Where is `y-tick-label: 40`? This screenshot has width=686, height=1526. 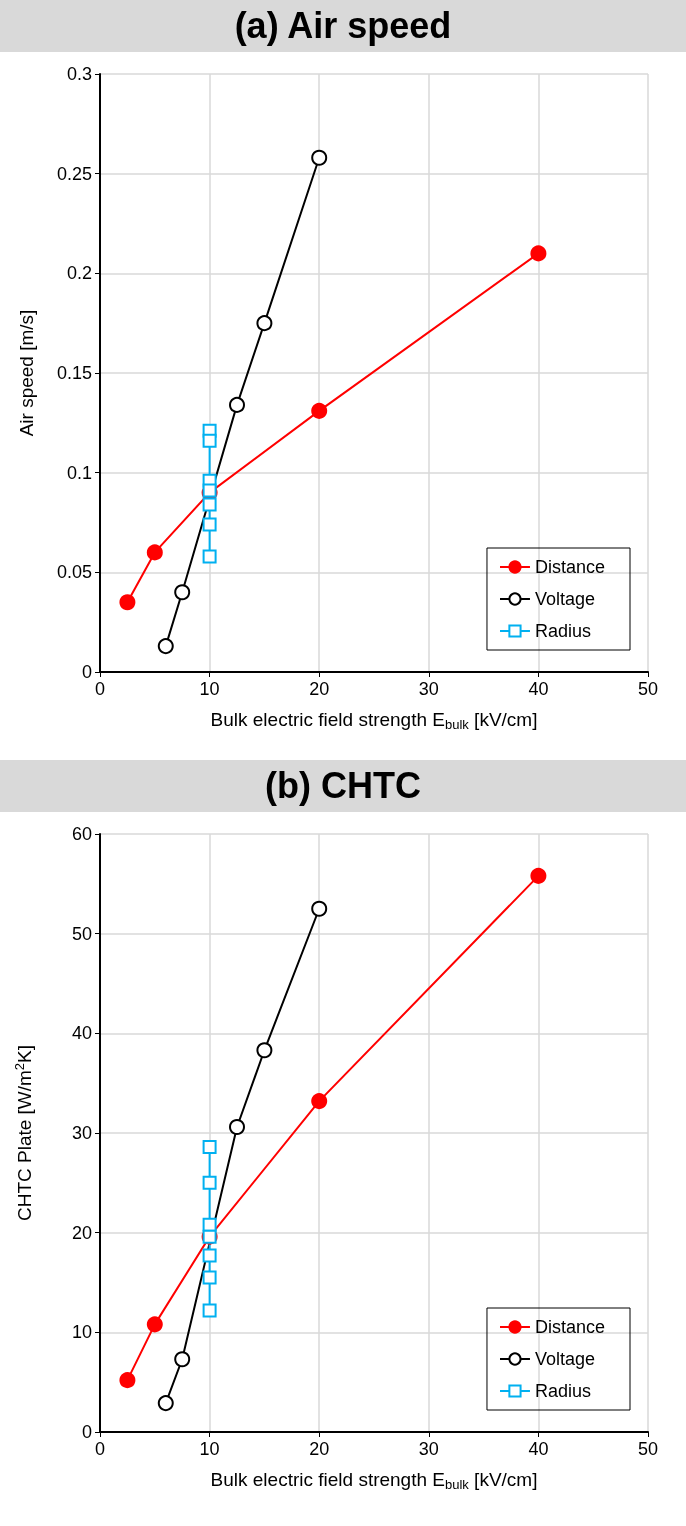 y-tick-label: 40 is located at coordinates (81, 1033).